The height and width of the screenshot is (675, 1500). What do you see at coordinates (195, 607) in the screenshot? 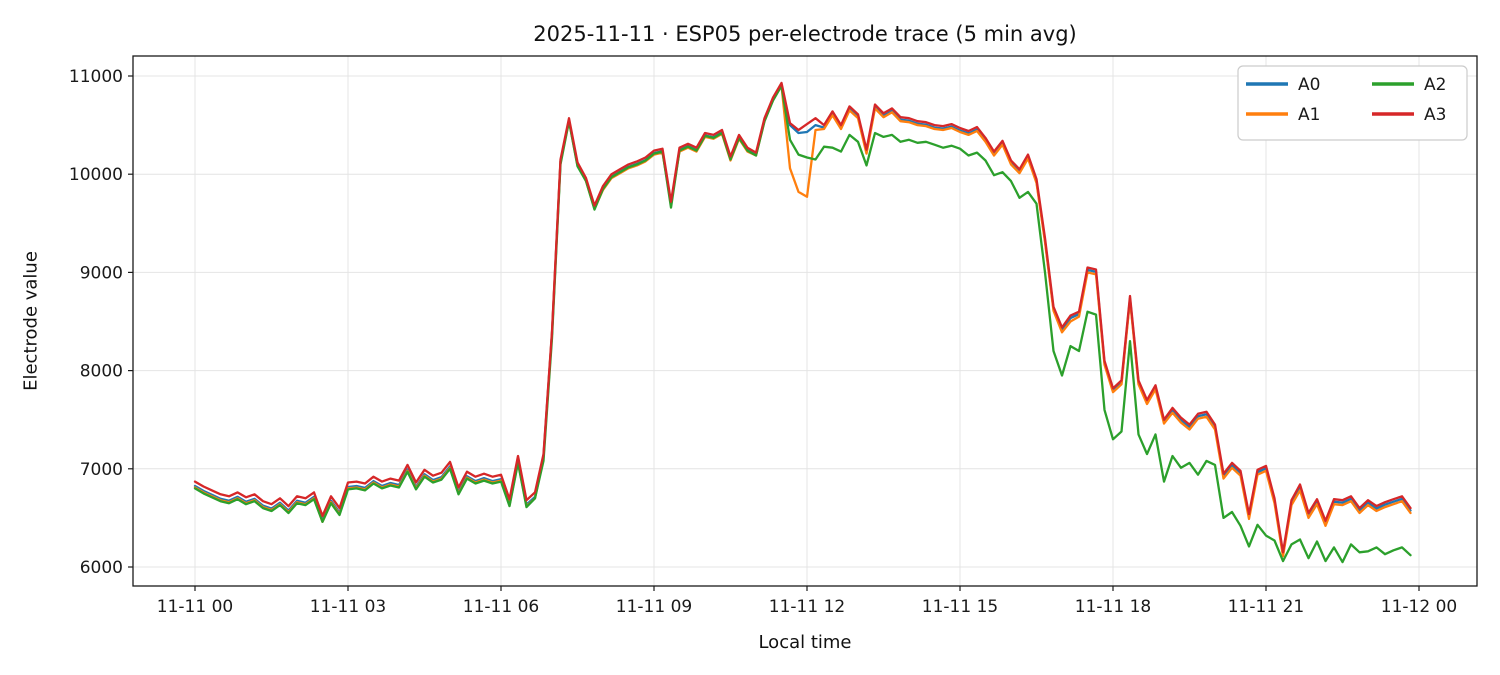
I see `x-tick-label: 11-11 00` at bounding box center [195, 607].